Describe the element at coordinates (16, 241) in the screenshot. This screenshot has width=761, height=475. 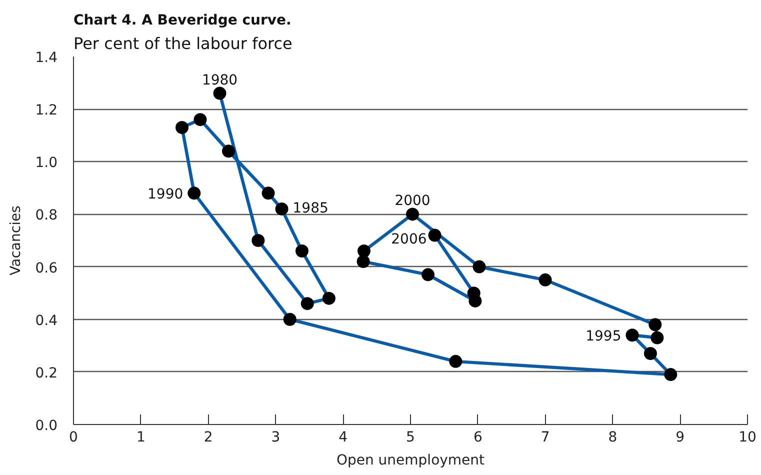
I see `y-axis-title: Vacancies` at that location.